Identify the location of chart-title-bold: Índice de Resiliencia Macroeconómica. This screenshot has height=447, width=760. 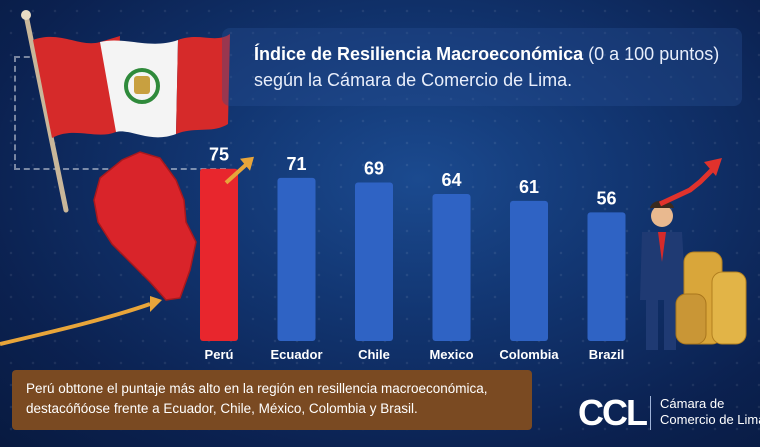
(419, 54).